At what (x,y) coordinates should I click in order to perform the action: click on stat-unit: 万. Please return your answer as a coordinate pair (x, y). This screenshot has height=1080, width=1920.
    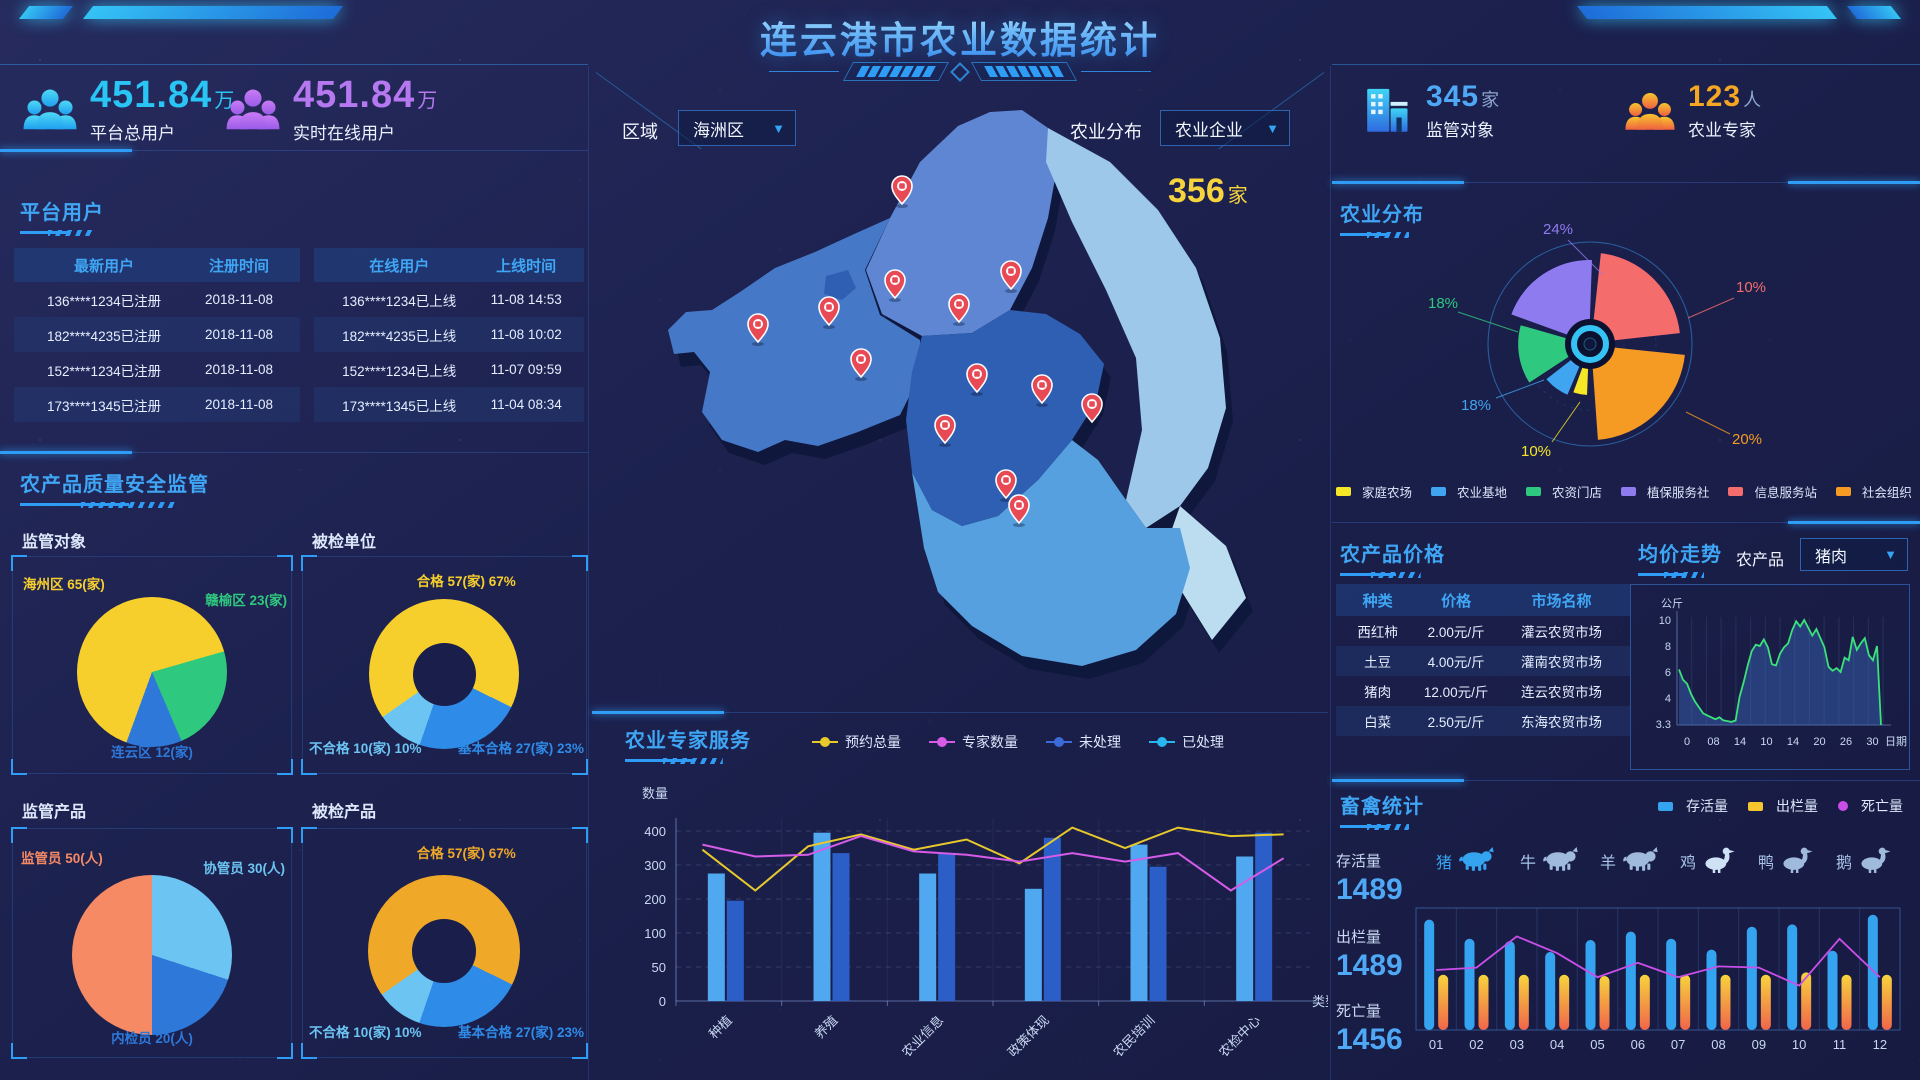
    Looking at the image, I should click on (427, 101).